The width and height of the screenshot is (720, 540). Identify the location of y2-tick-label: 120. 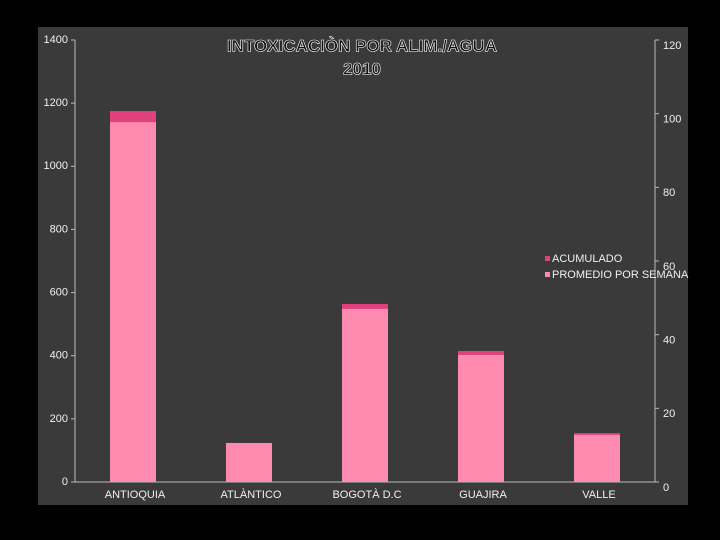
(672, 46).